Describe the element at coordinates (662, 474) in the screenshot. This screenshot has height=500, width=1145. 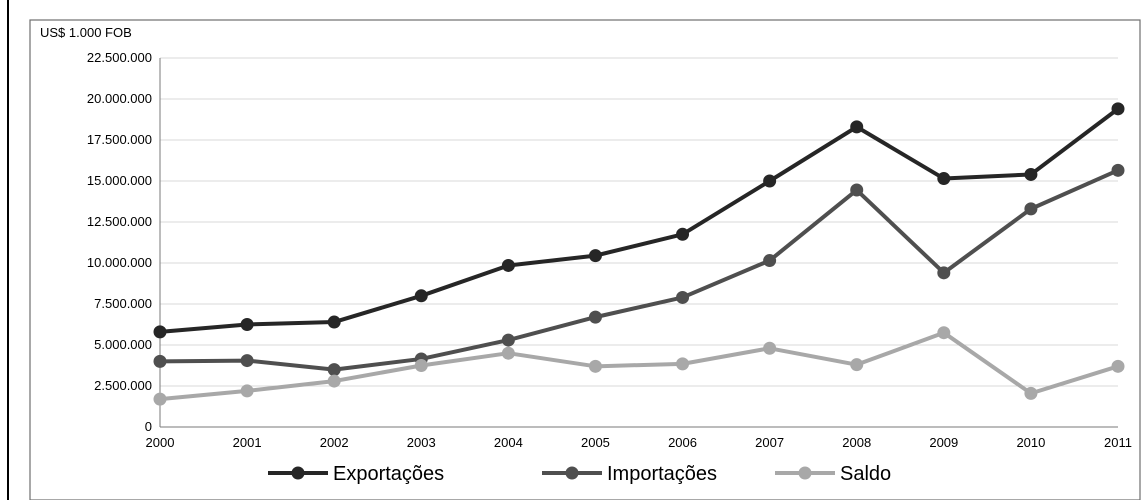
I see `legend-label: Importações` at that location.